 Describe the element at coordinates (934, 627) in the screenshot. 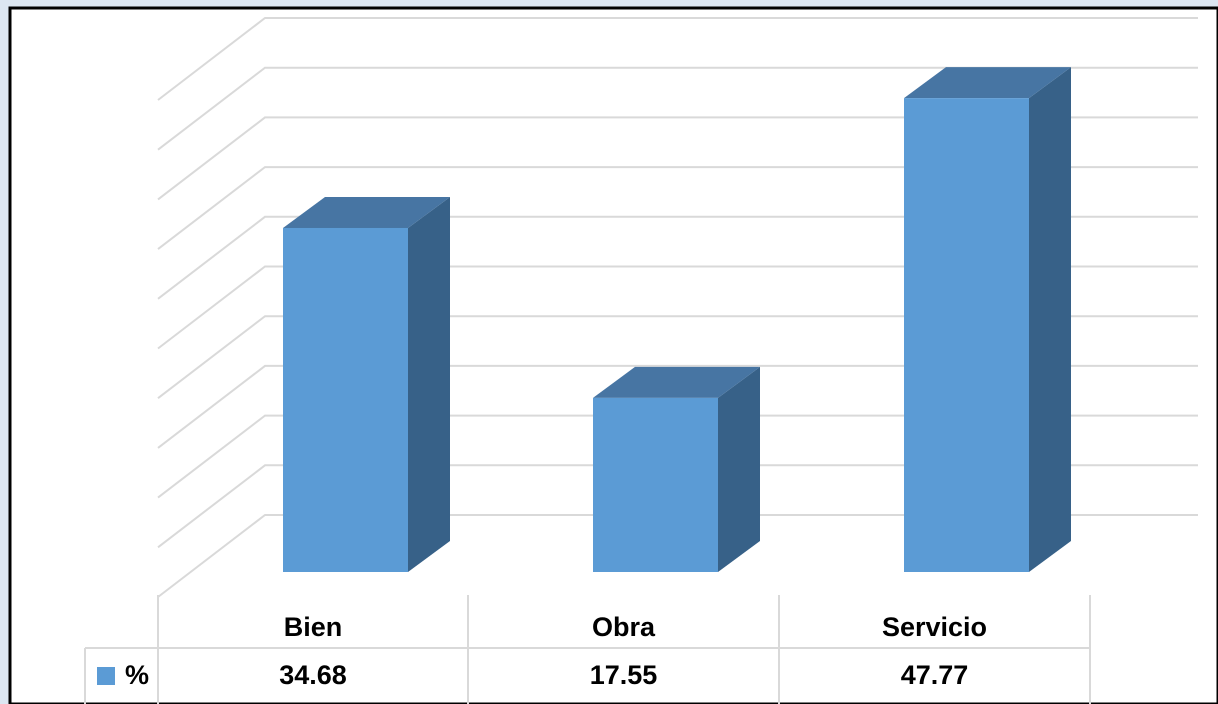

I see `category-label: Servicio` at that location.